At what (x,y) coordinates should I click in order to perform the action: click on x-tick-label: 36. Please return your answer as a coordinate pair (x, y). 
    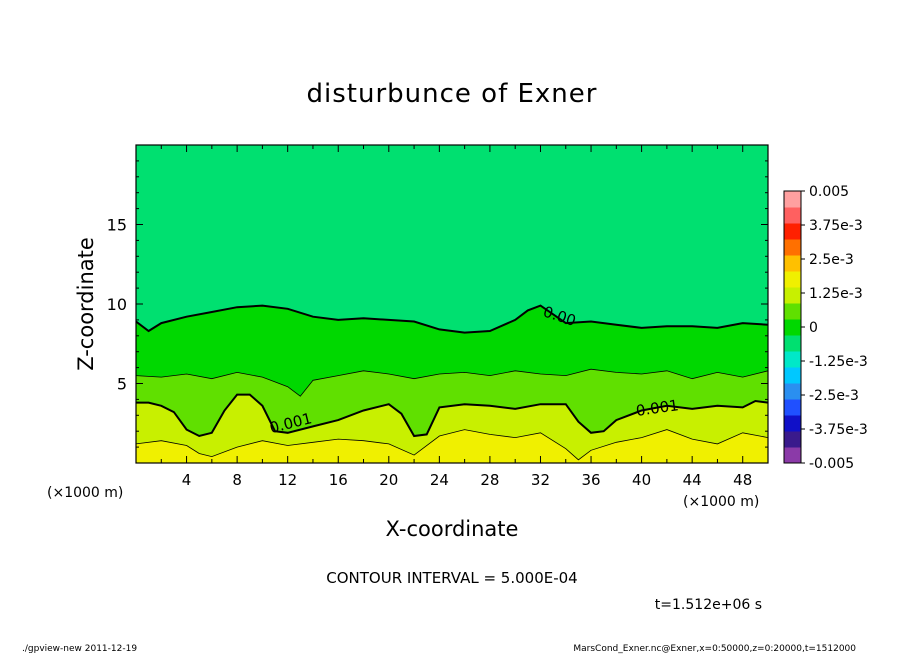
    Looking at the image, I should click on (590, 480).